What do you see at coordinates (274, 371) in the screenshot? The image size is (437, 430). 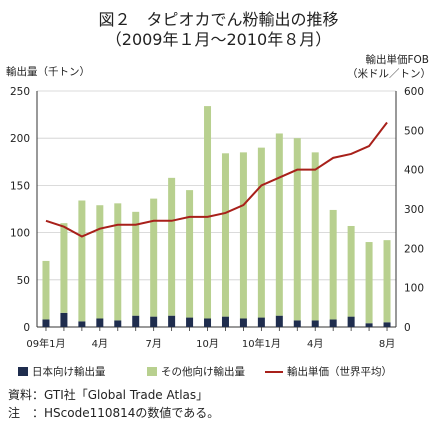 I see `legend-swatch-price` at bounding box center [274, 371].